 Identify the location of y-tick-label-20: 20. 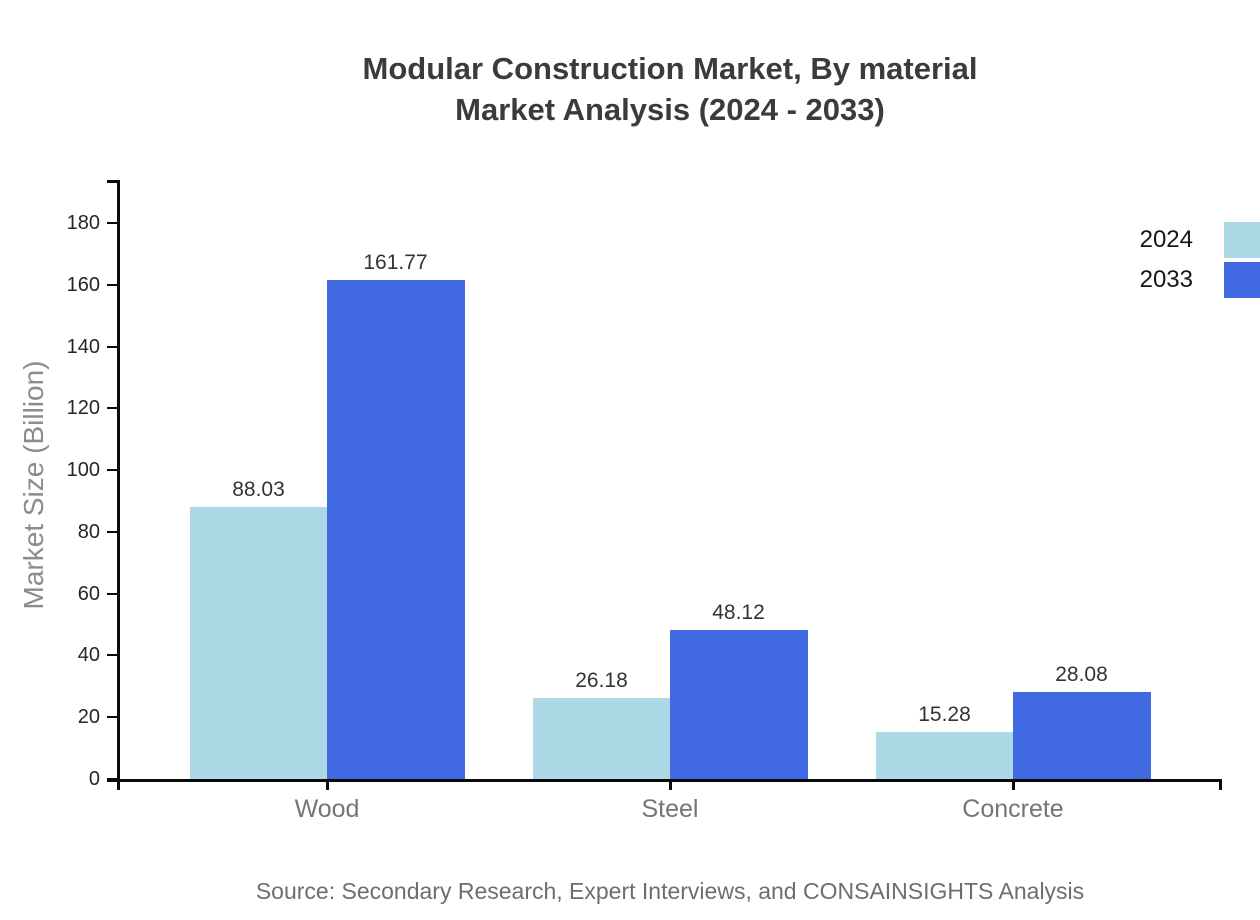
(88, 717).